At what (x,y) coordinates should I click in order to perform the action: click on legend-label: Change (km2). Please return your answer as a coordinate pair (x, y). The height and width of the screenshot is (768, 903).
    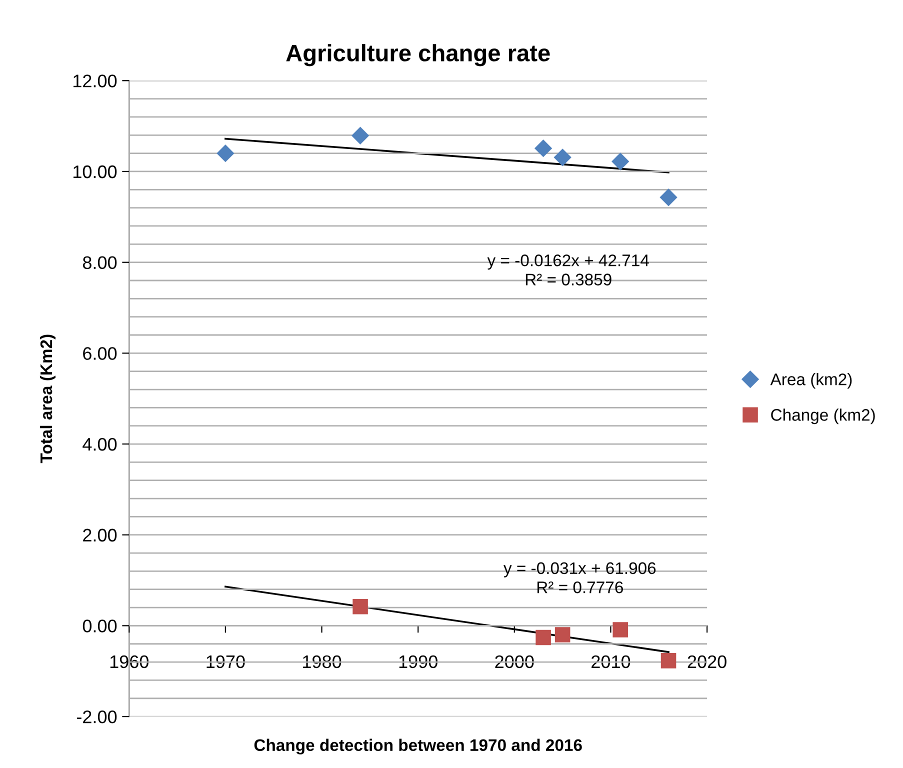
    Looking at the image, I should click on (823, 416).